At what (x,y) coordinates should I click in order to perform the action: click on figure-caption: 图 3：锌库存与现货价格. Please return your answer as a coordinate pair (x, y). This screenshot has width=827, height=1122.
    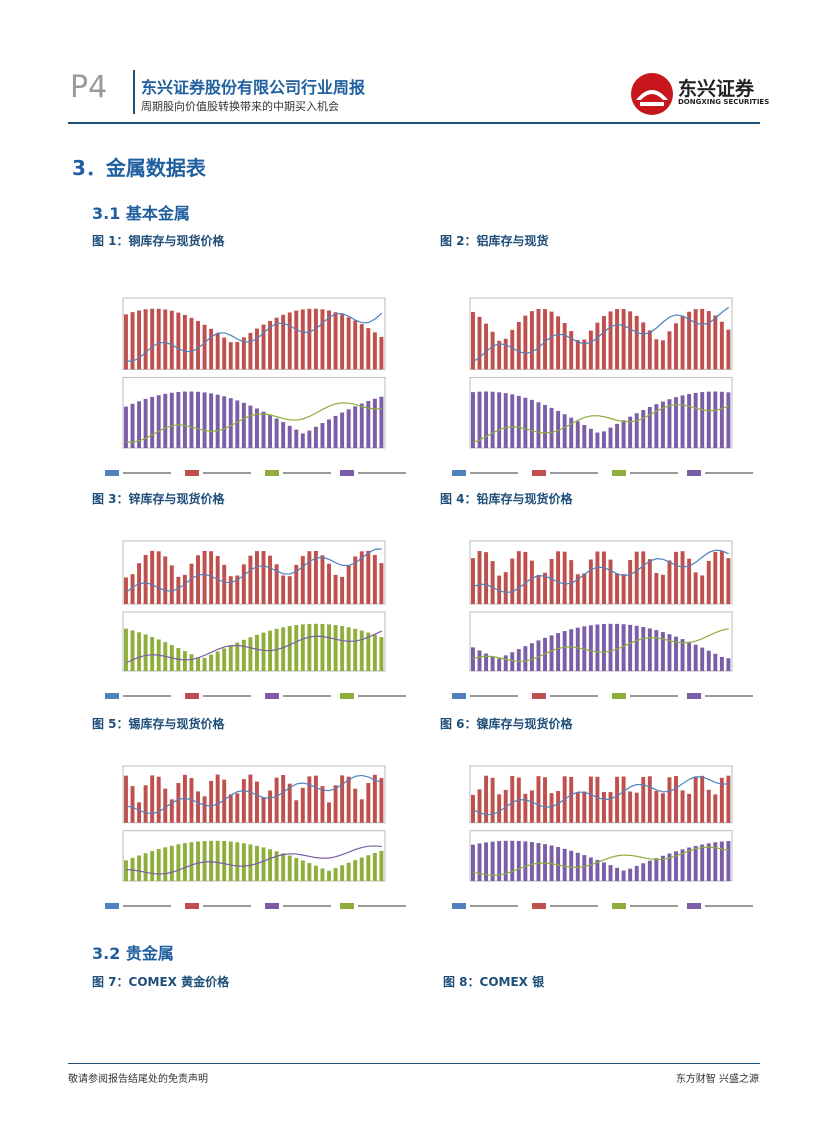
    Looking at the image, I should click on (158, 499).